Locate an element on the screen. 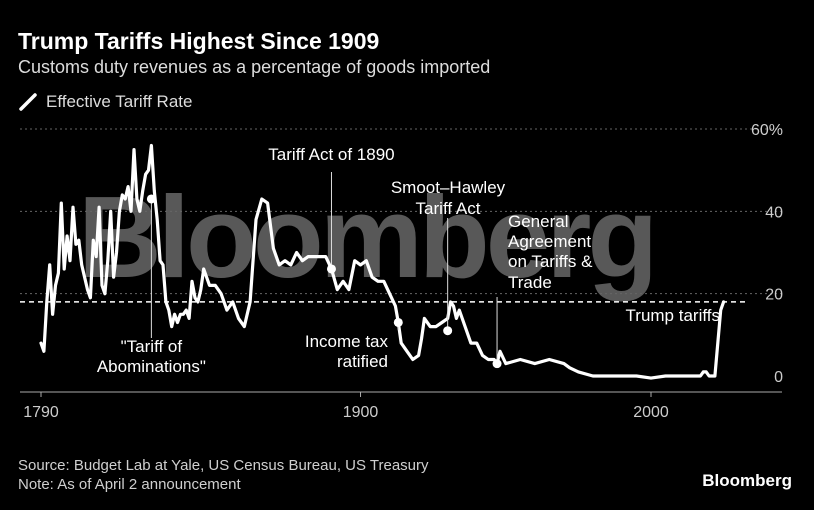 Image resolution: width=814 pixels, height=510 pixels. legend-label: Effective Tariff Rate is located at coordinates (119, 101).